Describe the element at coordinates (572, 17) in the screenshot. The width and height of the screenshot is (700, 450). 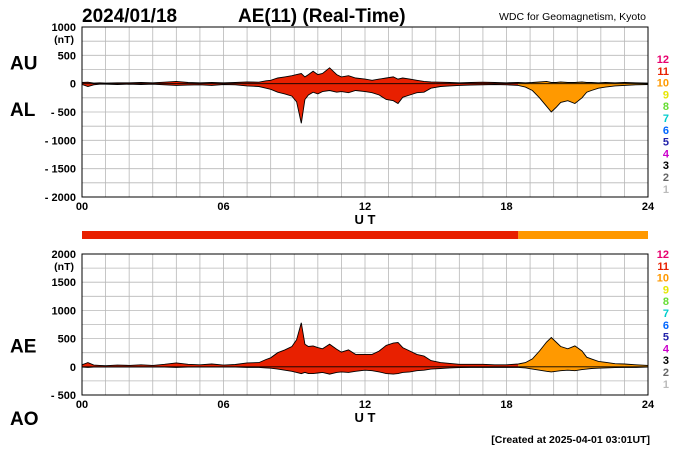
I see `source-label: WDC for Geomagnetism, Kyoto` at that location.